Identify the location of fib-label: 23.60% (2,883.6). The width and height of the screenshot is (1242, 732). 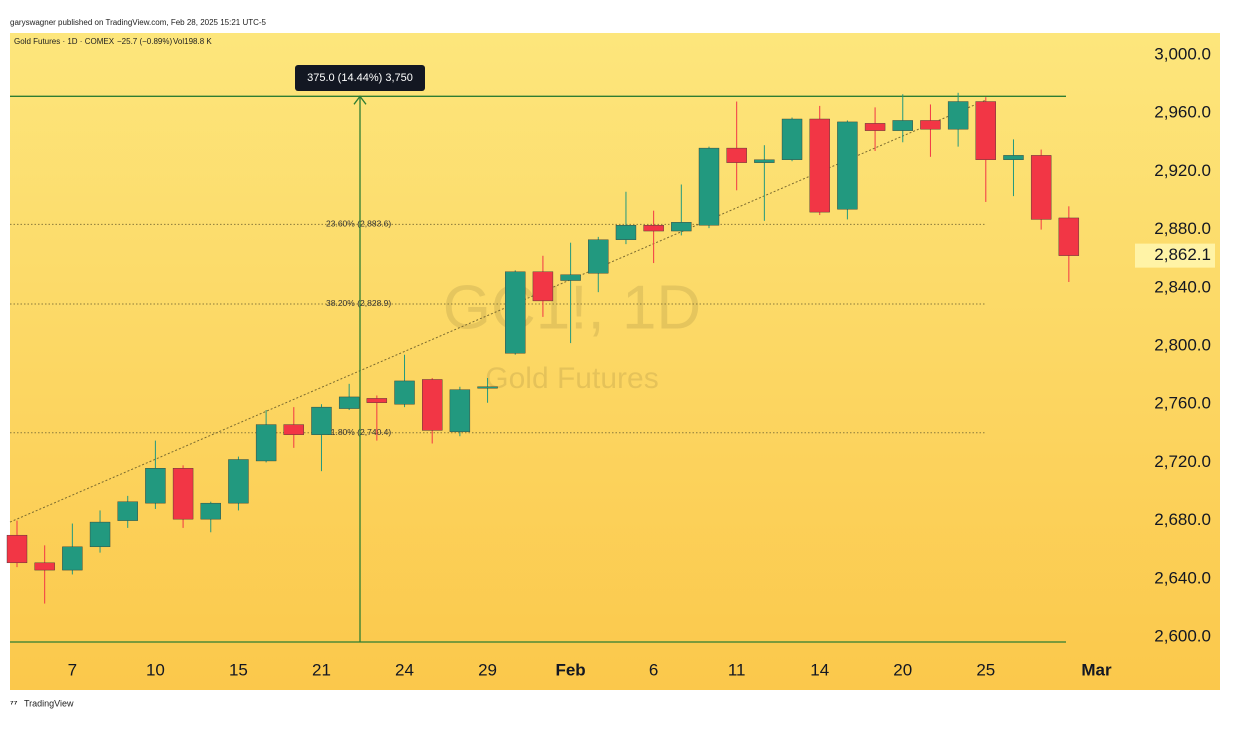
(358, 224).